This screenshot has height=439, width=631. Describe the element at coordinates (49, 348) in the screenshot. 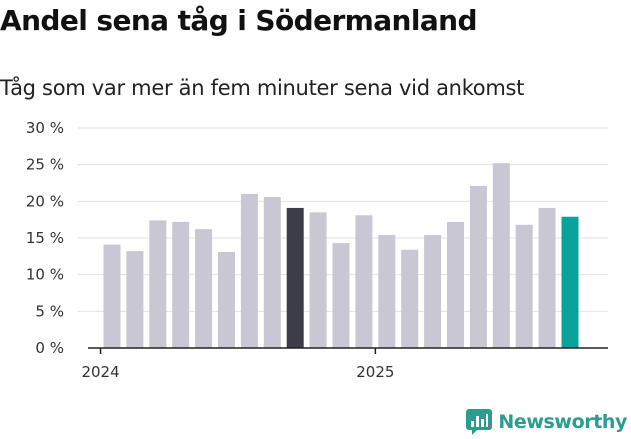

I see `y-tick-label: 0 %` at that location.